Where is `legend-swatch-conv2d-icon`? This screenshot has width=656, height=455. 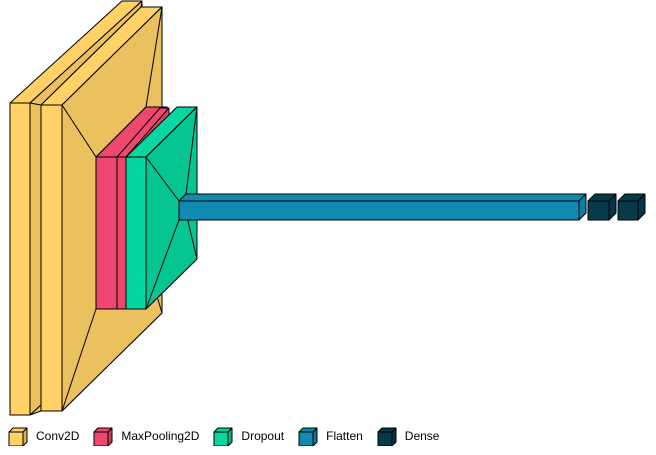 legend-swatch-conv2d-icon is located at coordinates (18, 436).